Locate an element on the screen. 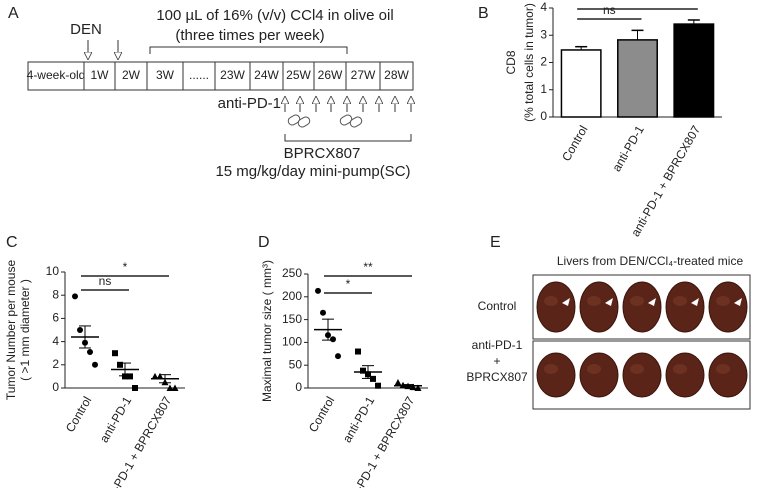 The image size is (757, 488). significance-label: ns is located at coordinates (105, 281).